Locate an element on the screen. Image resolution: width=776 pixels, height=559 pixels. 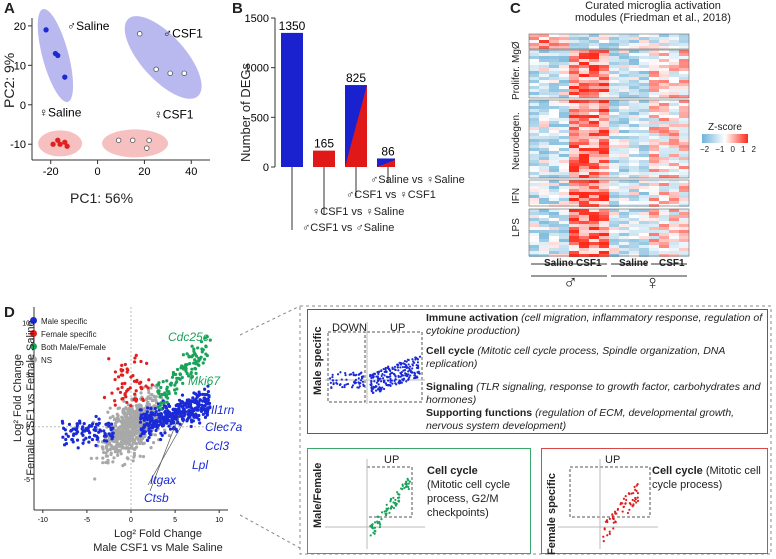
fc-point-female is located at coordinates (141, 361).